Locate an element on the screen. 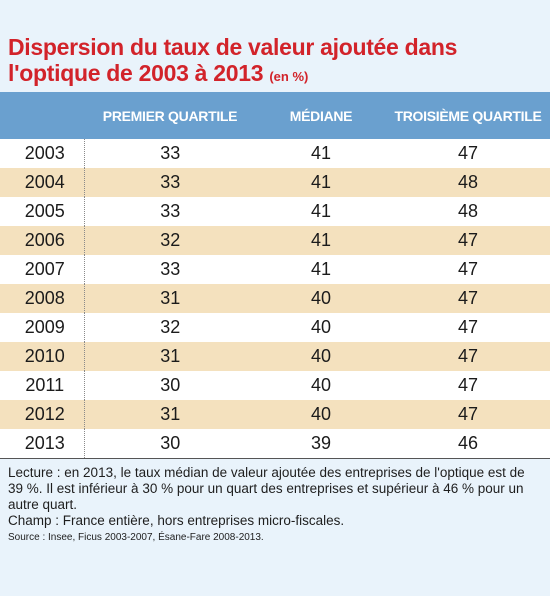 This screenshot has height=596, width=550. cell-year: 2007 is located at coordinates (42, 269).